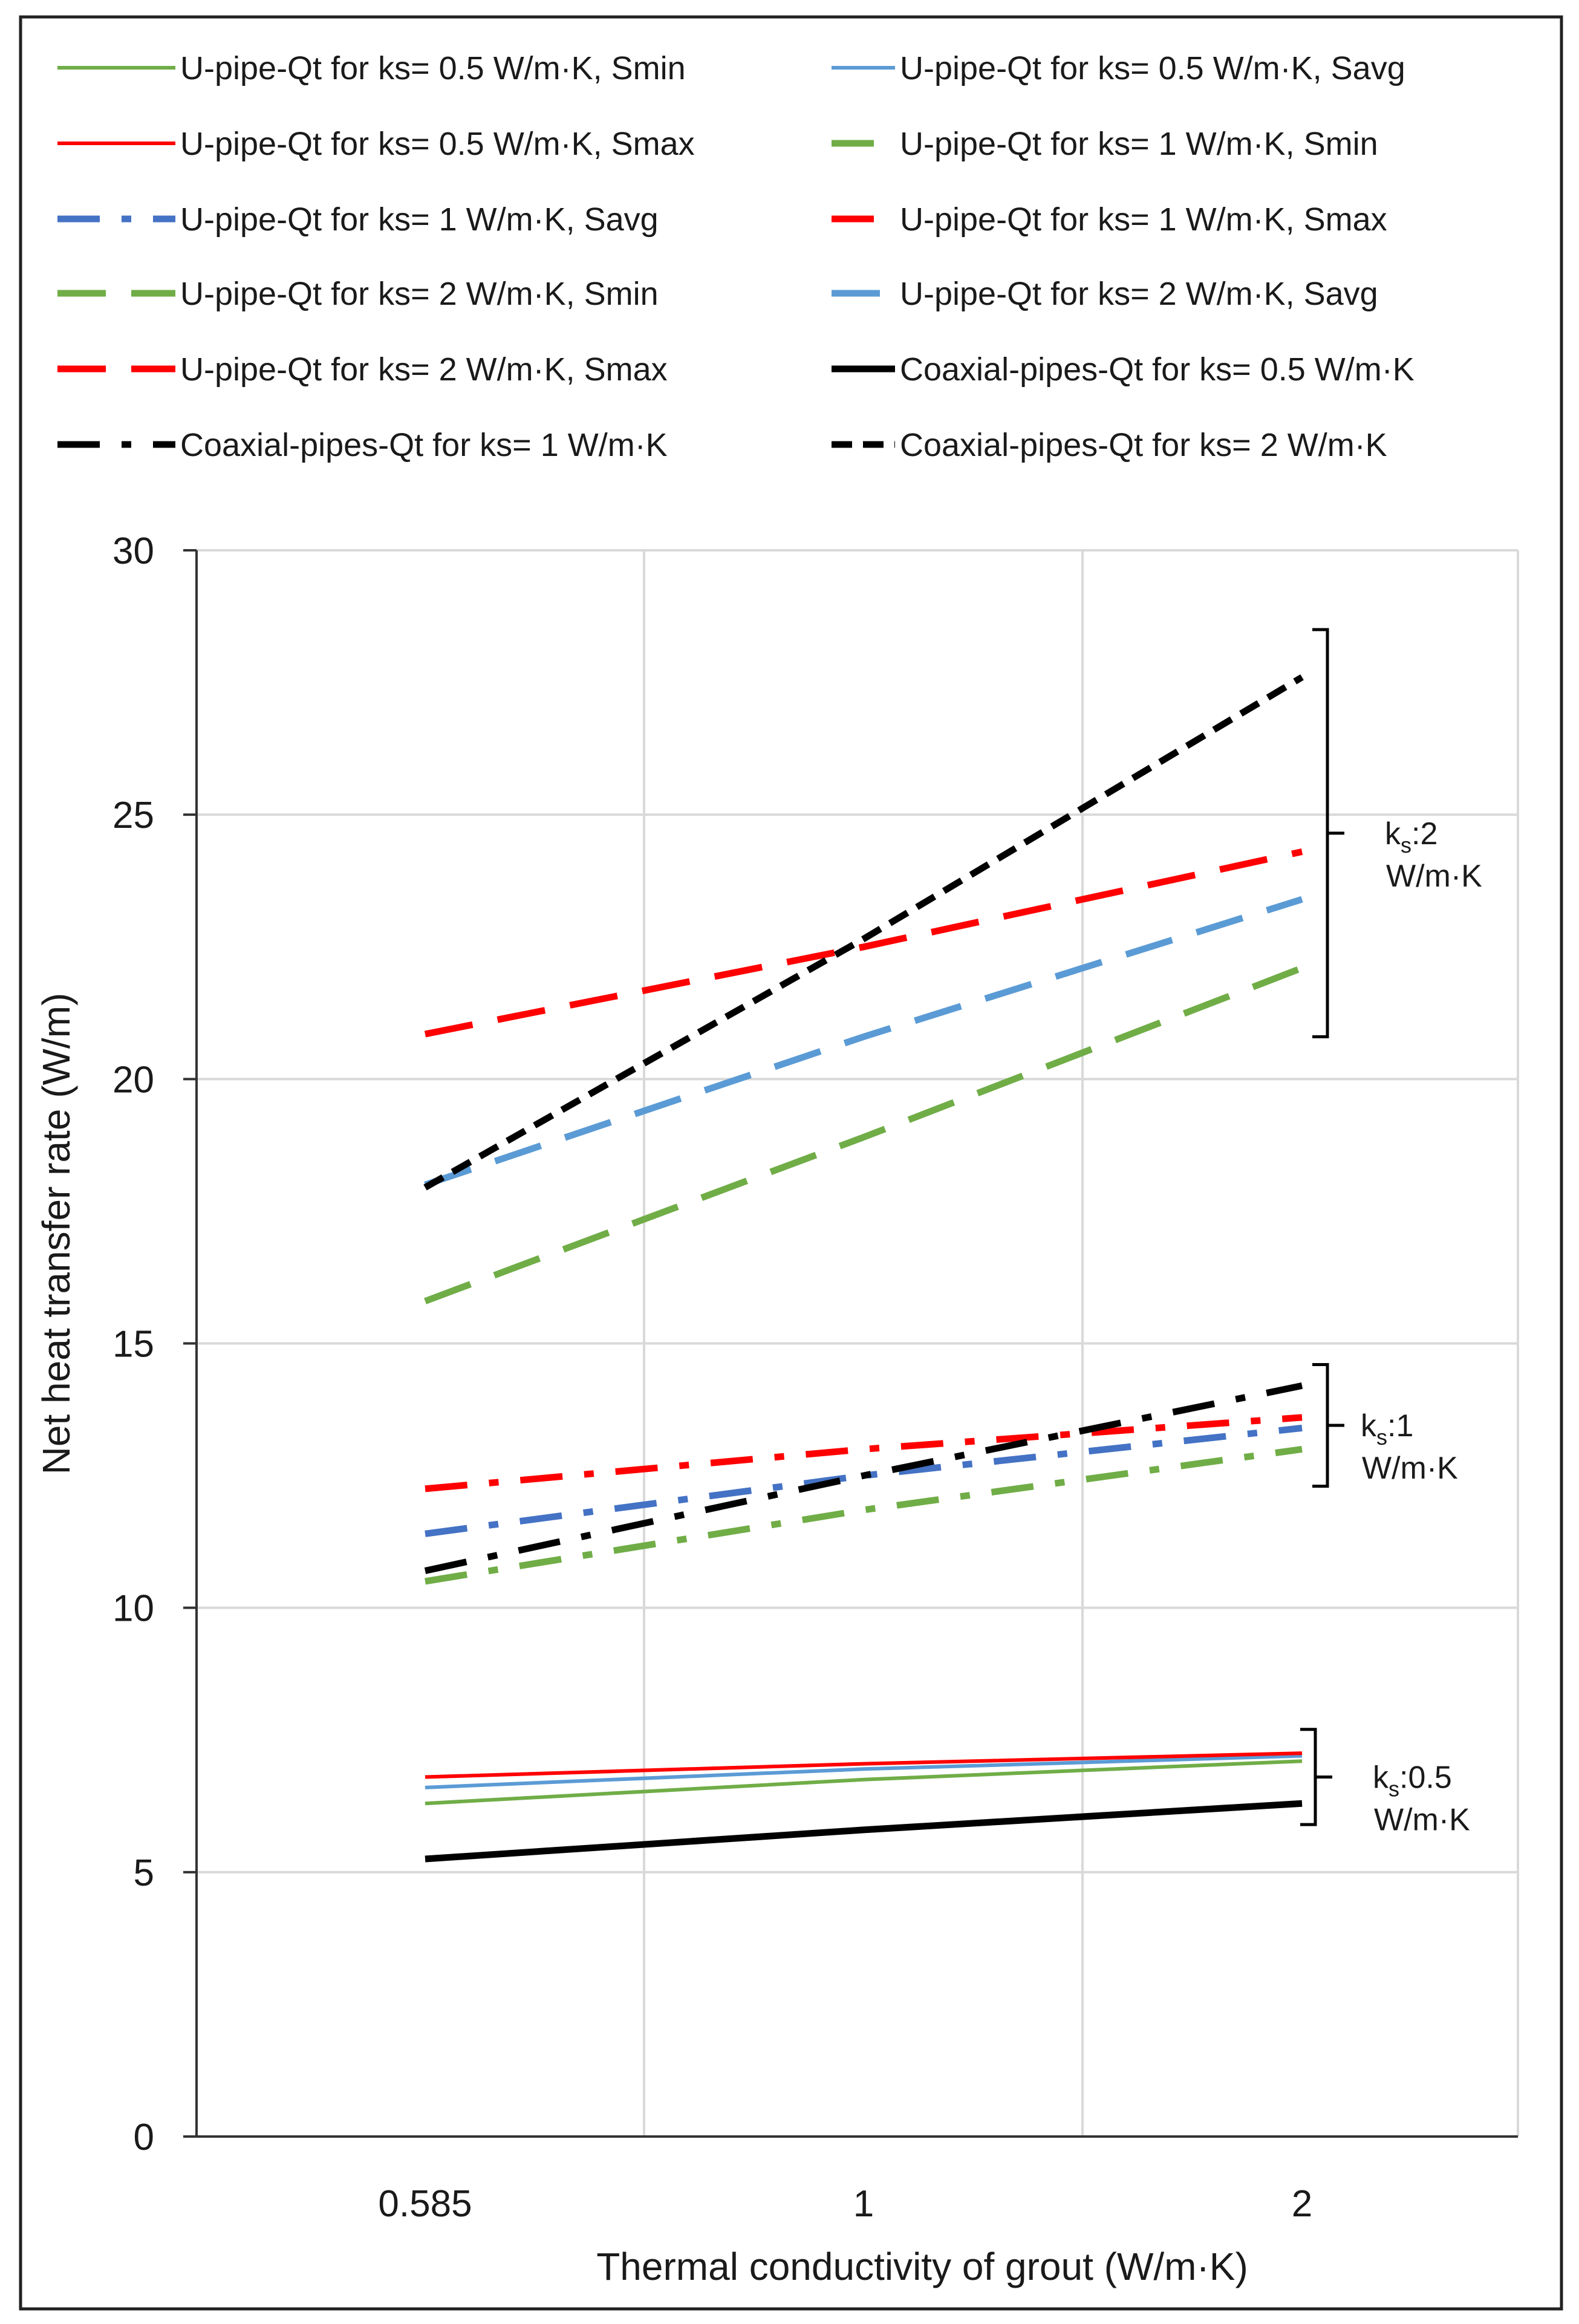 Image resolution: width=1579 pixels, height=2324 pixels. What do you see at coordinates (133, 1080) in the screenshot?
I see `y-tick-label: 20` at bounding box center [133, 1080].